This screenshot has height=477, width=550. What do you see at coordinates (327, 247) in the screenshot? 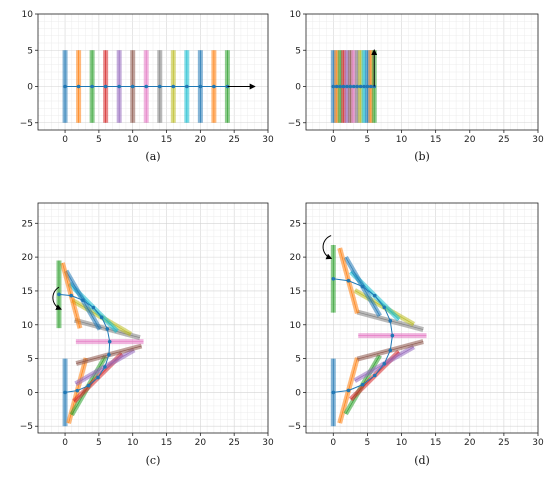
I see `rotation-arrow` at bounding box center [327, 247].